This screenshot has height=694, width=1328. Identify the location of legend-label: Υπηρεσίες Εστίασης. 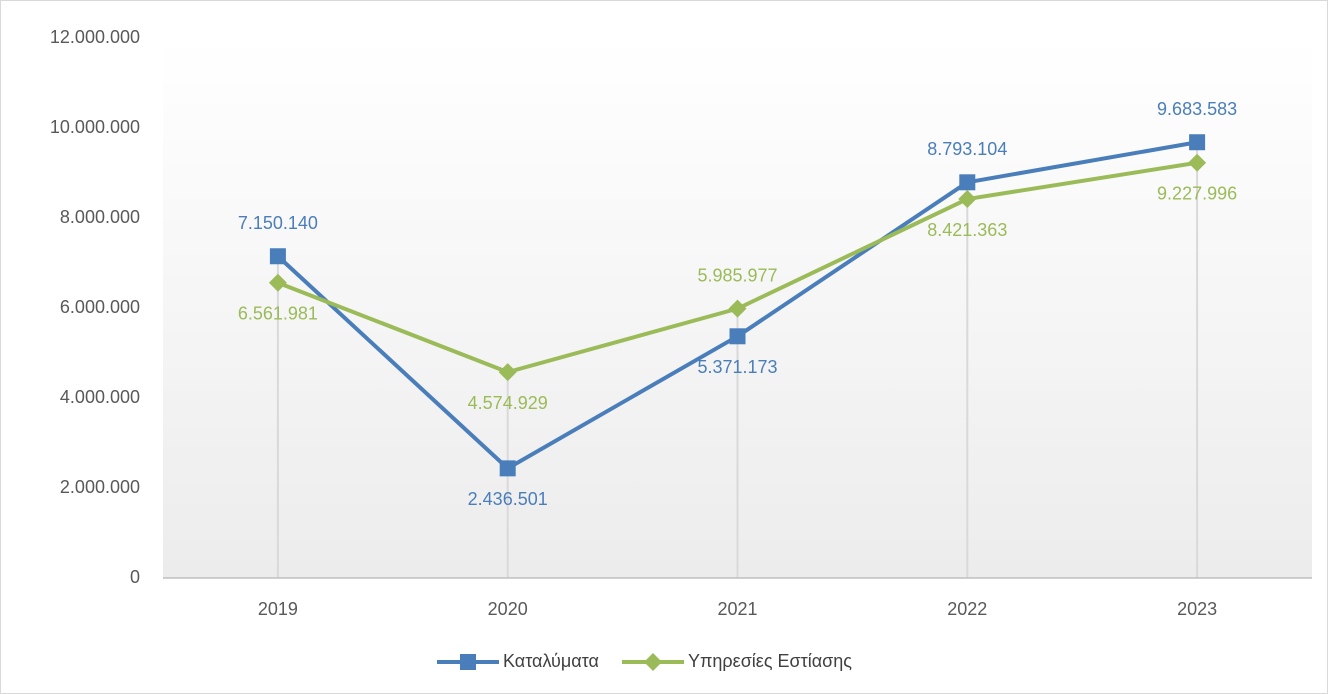
(770, 661).